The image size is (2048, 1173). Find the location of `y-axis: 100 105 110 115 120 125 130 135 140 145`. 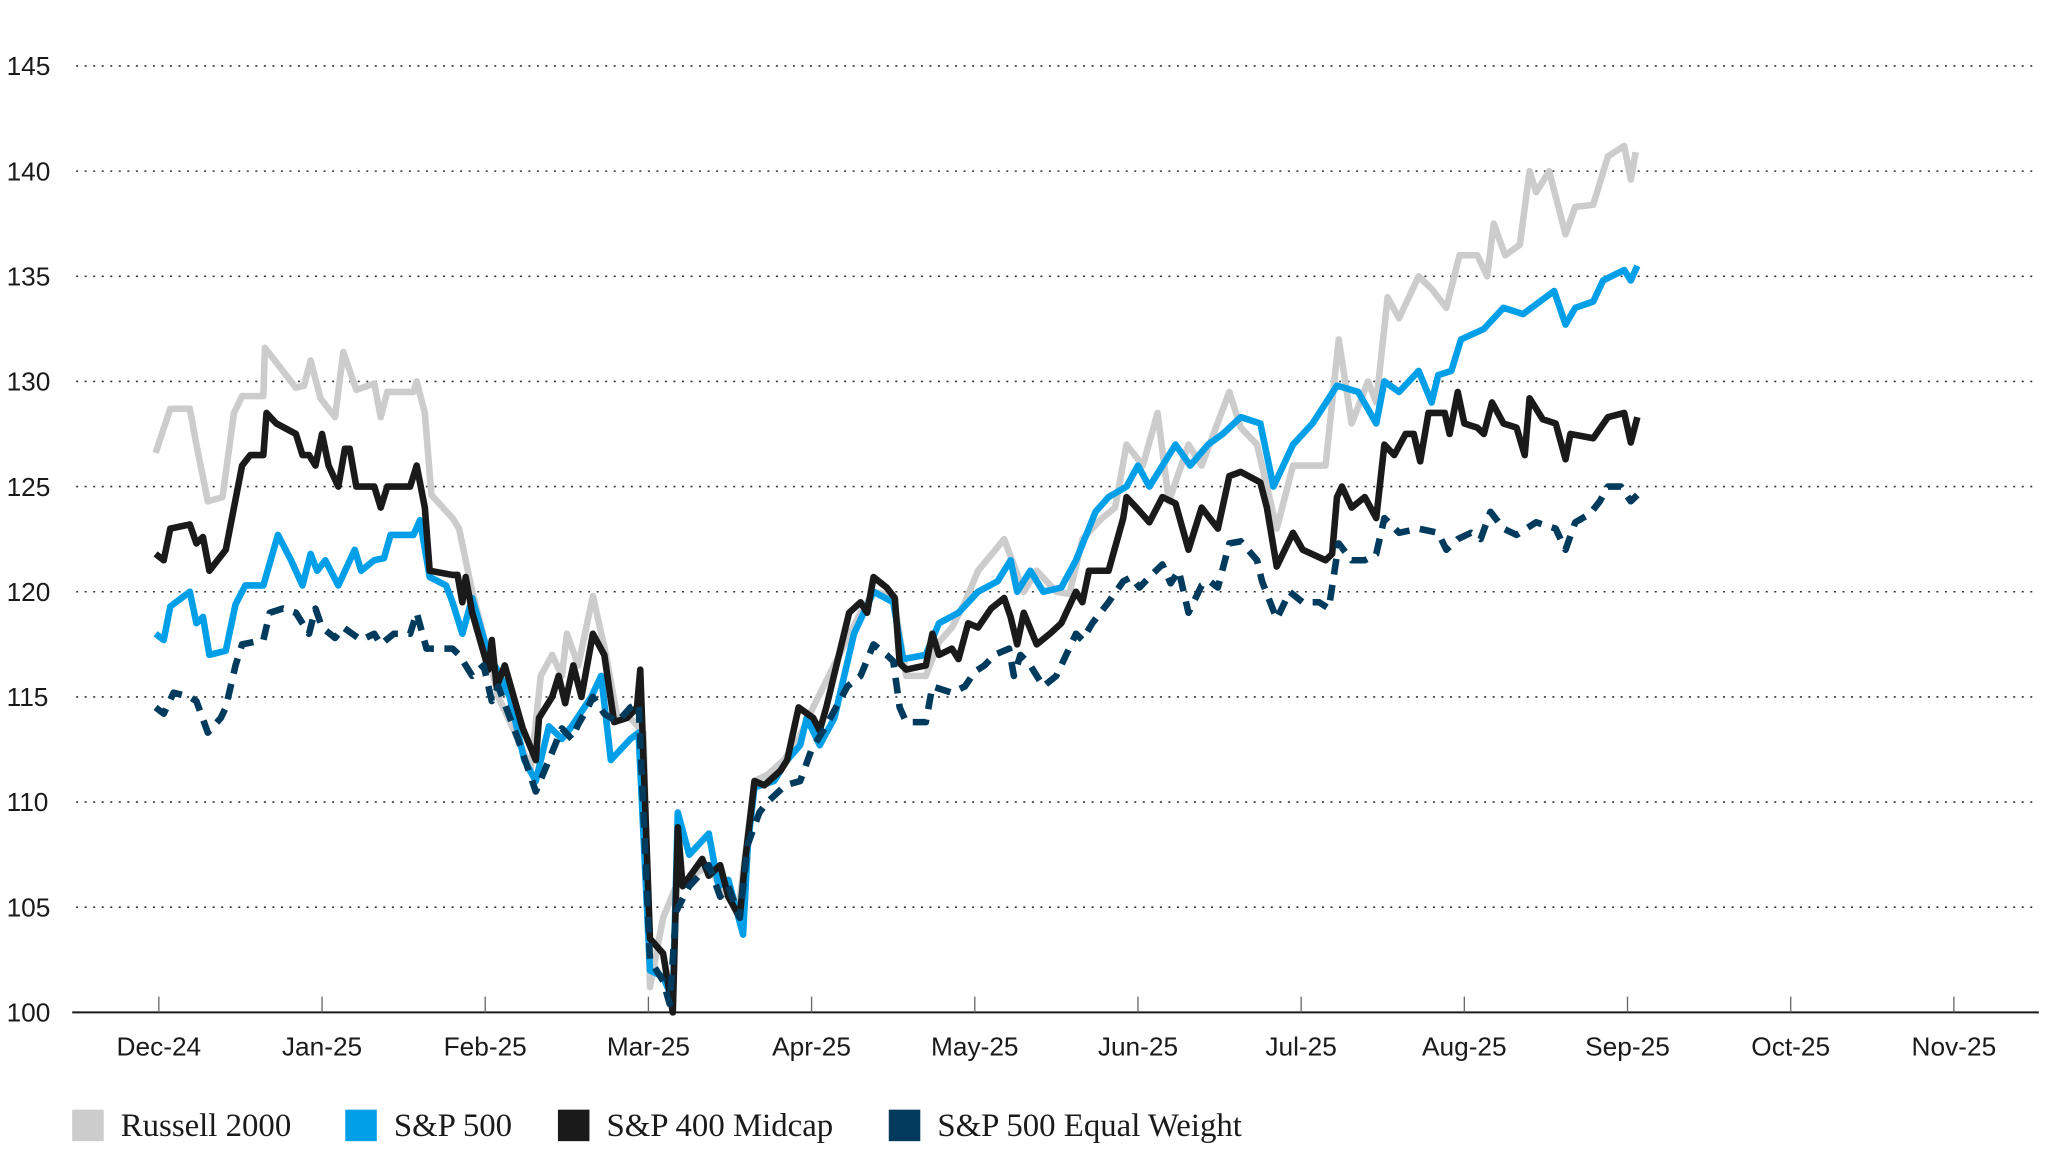

y-axis: 100 105 110 115 120 125 130 135 140 145 is located at coordinates (29, 539).